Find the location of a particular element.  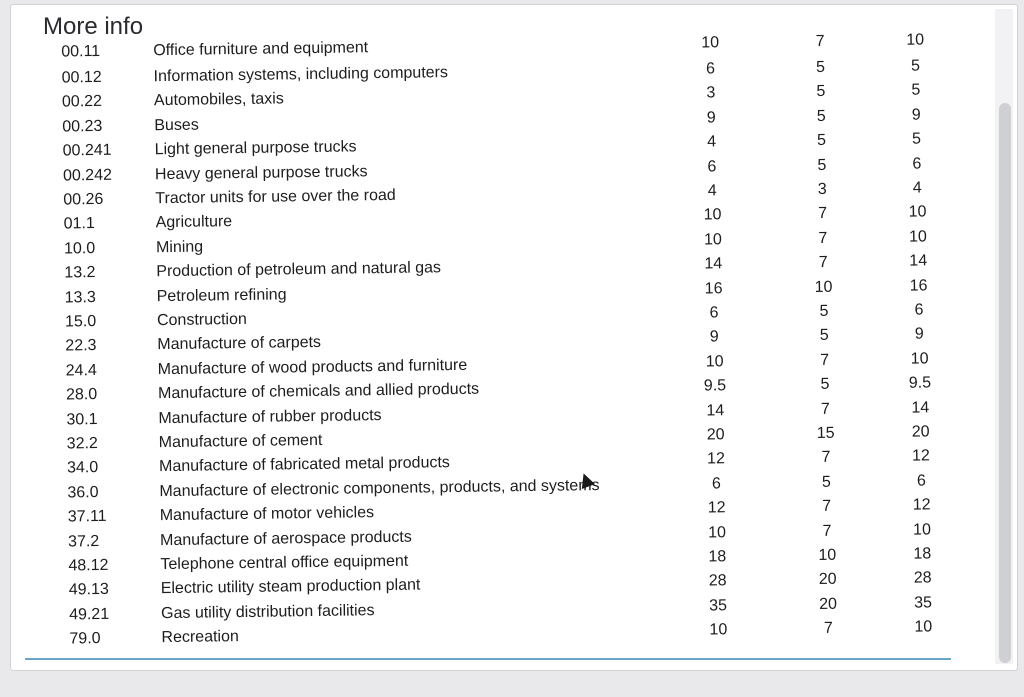

cell-code: 13.3 is located at coordinates (80, 297).